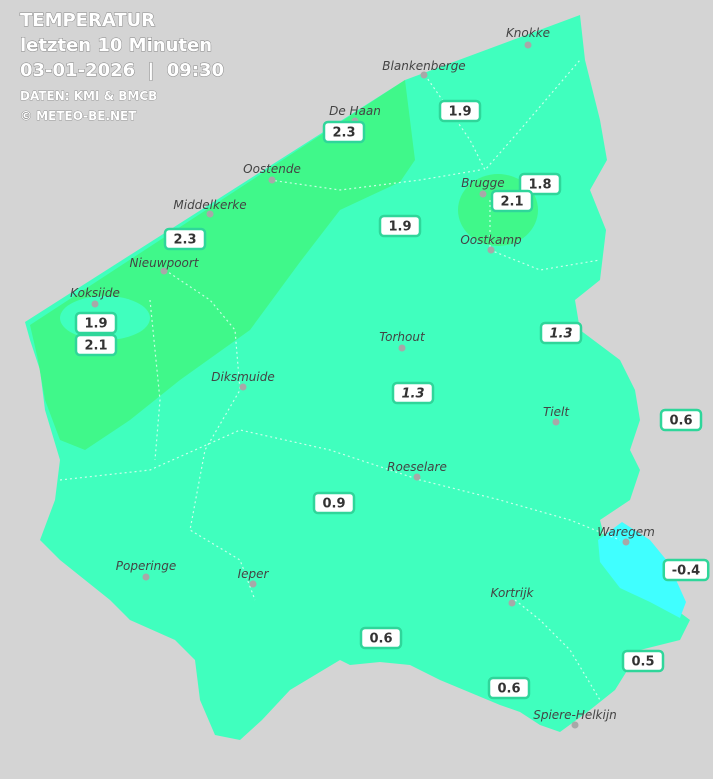 Image resolution: width=713 pixels, height=779 pixels. Describe the element at coordinates (253, 577) in the screenshot. I see `city: Ieper` at that location.